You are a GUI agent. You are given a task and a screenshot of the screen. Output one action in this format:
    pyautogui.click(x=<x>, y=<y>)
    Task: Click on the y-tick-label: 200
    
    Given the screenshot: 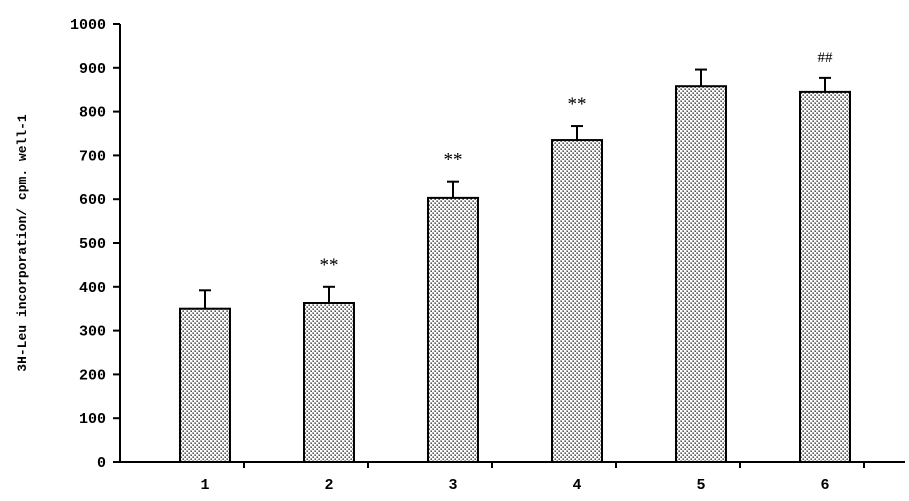 What is the action you would take?
    pyautogui.click(x=92, y=375)
    